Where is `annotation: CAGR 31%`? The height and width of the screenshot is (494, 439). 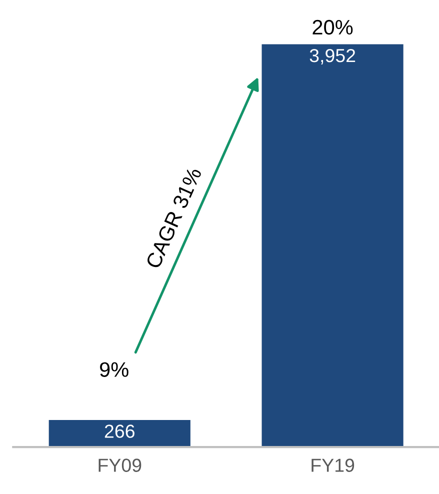 annotation: CAGR 31% is located at coordinates (173, 218).